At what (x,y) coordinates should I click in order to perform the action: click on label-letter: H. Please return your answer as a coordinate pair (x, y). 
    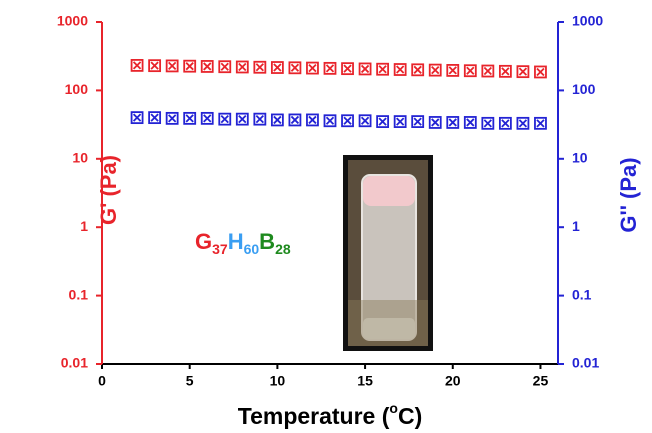
    Looking at the image, I should click on (236, 241).